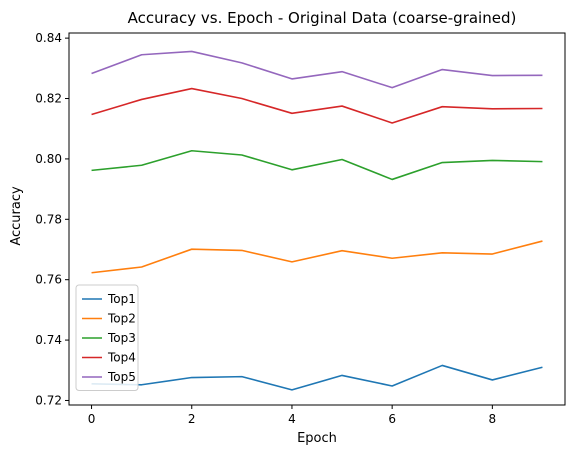 The image size is (576, 455). Describe the element at coordinates (48, 400) in the screenshot. I see `y-tick-label: 0.72` at that location.